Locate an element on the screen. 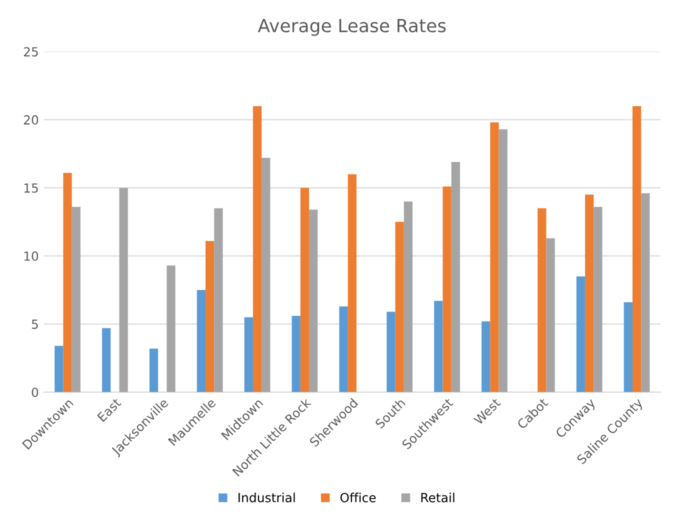 Image resolution: width=674 pixels, height=516 pixels. y-tick-label: 20 is located at coordinates (31, 120).